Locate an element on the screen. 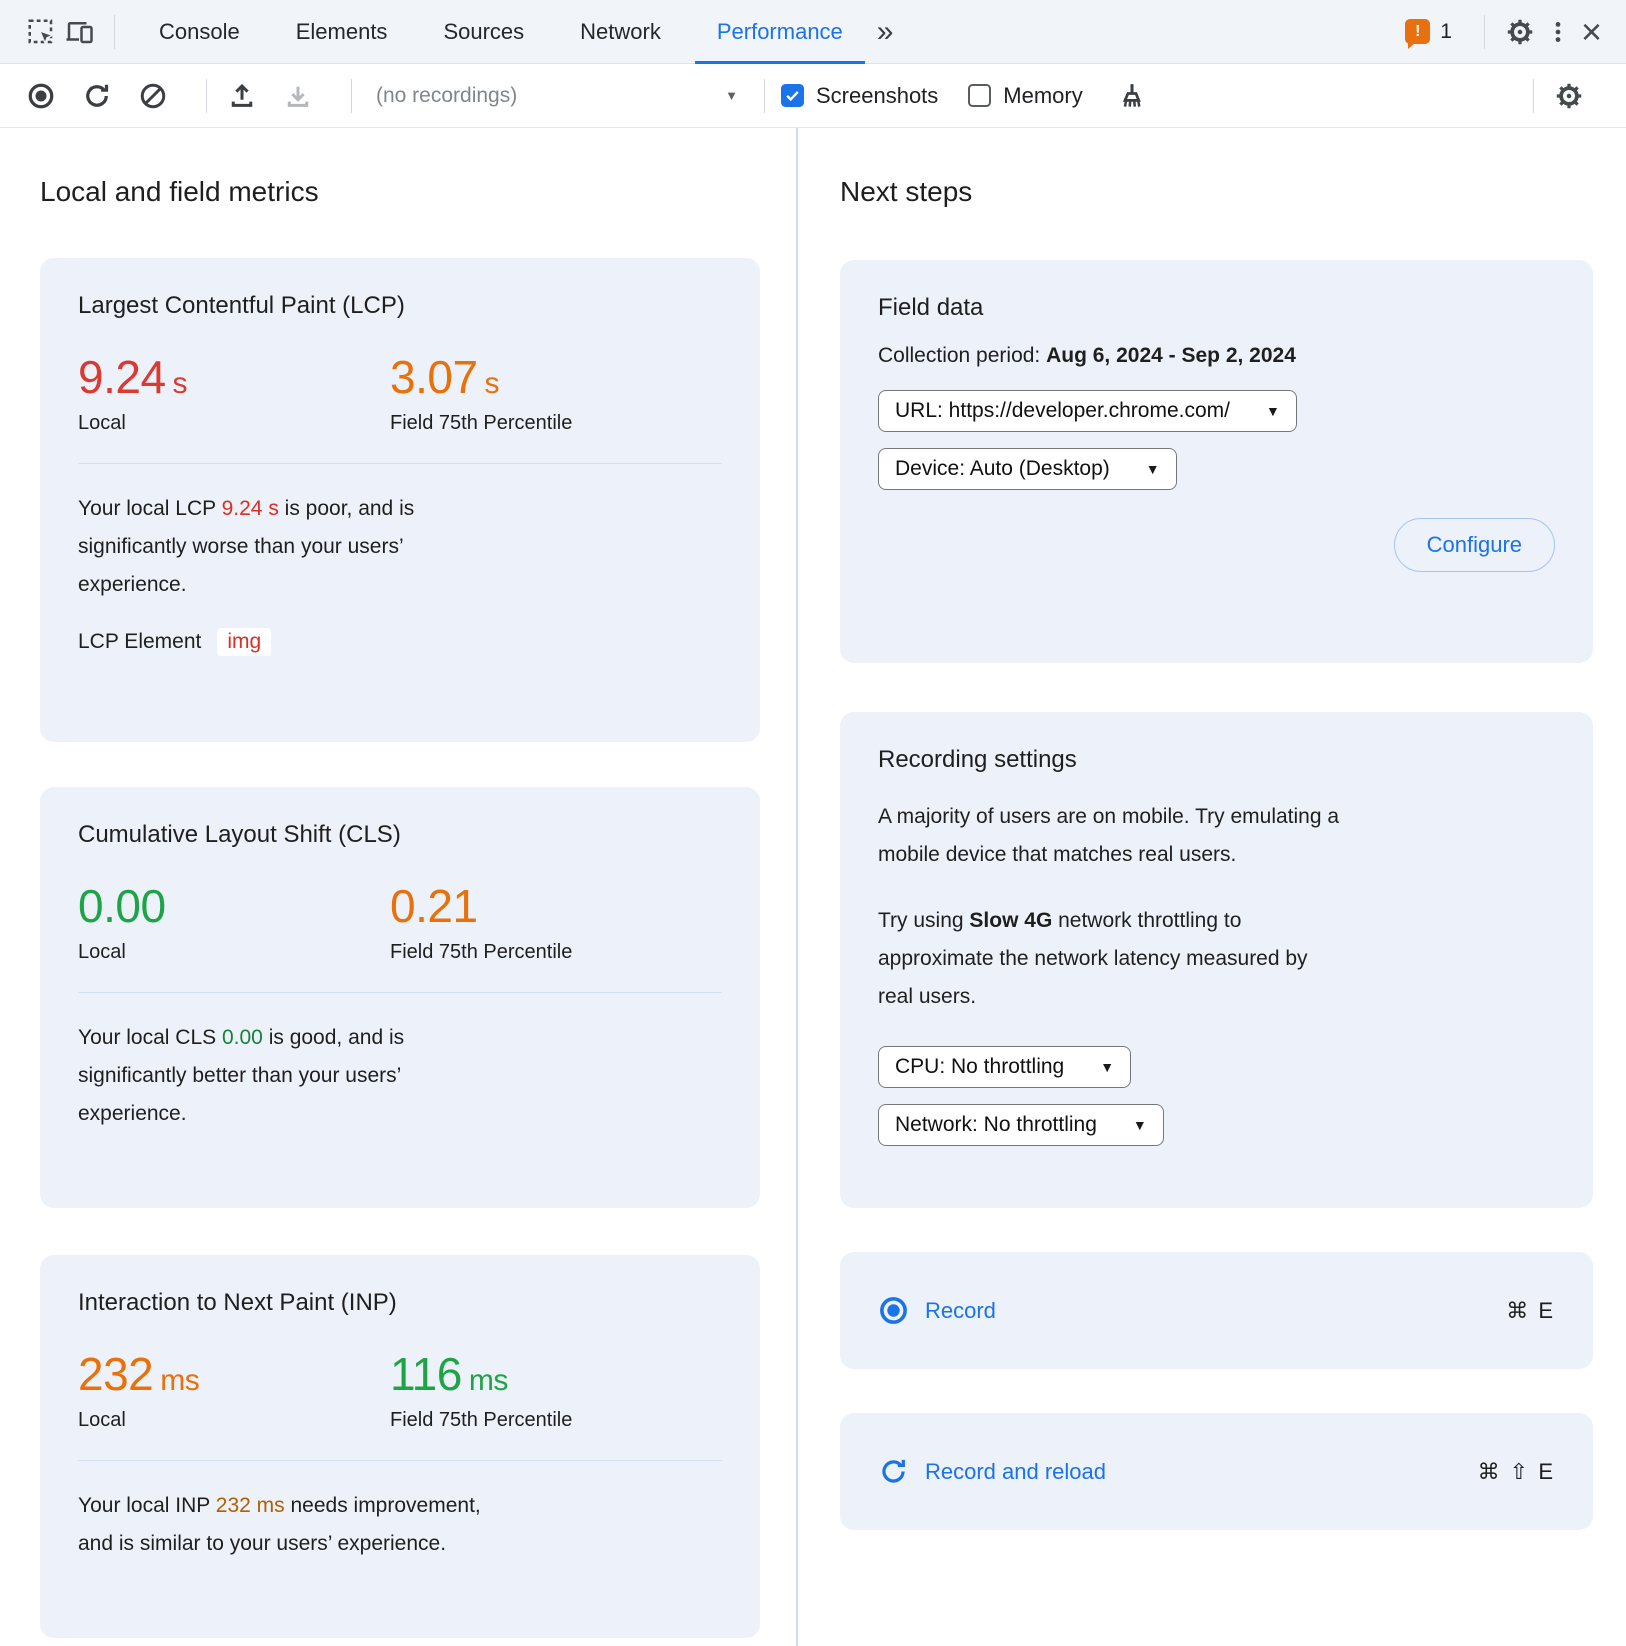  more-tabs-icon: » is located at coordinates (885, 31).